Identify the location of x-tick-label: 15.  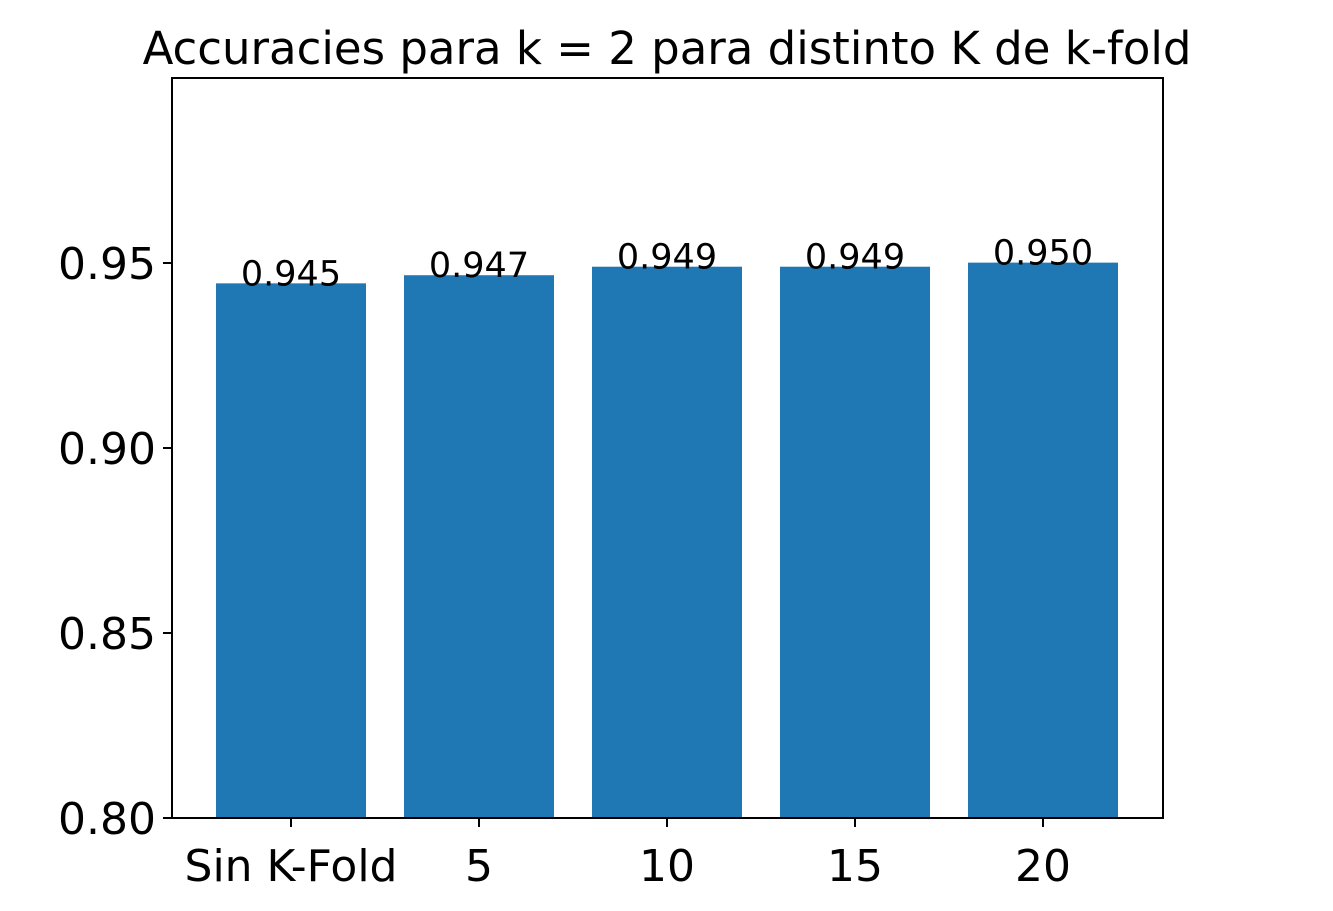
(855, 866).